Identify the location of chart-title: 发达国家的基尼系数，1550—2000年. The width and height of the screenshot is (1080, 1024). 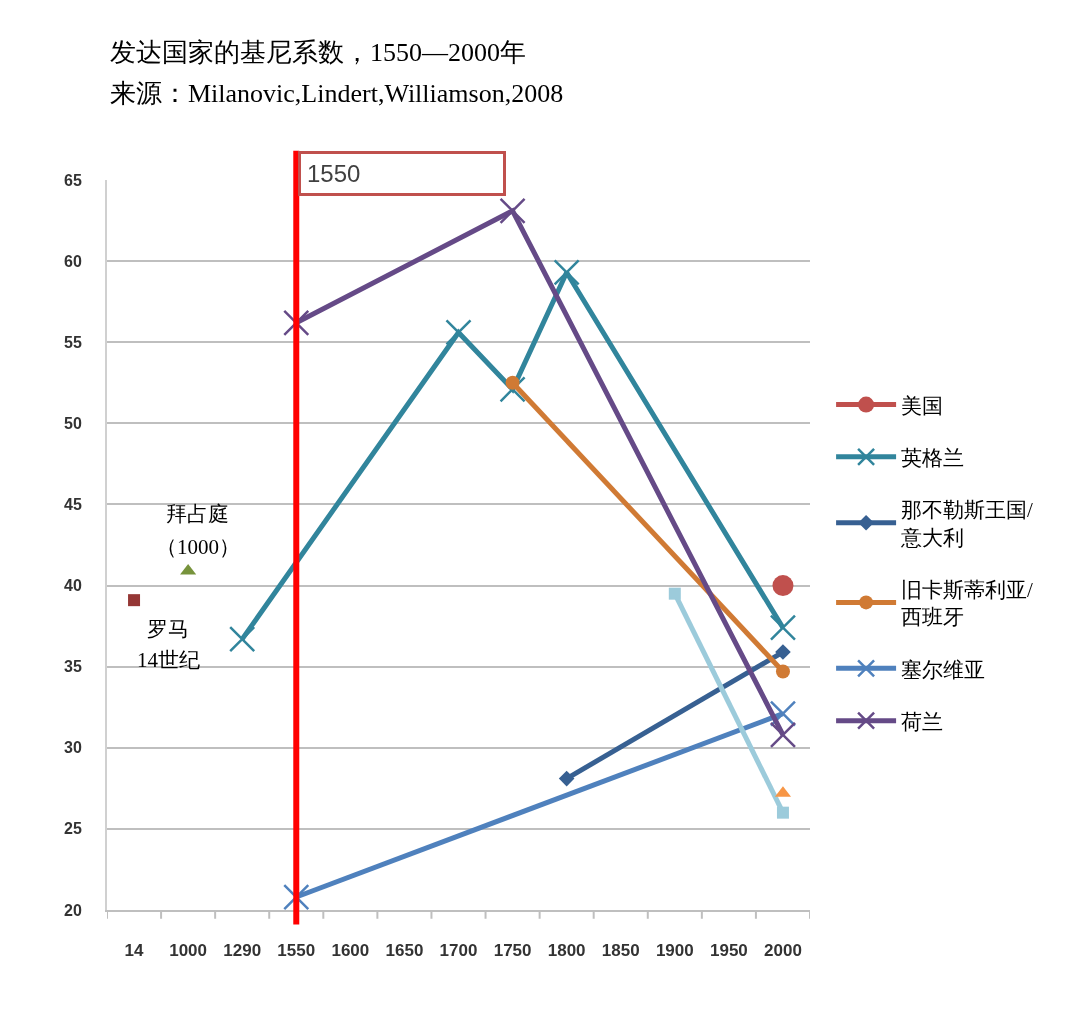
(318, 52).